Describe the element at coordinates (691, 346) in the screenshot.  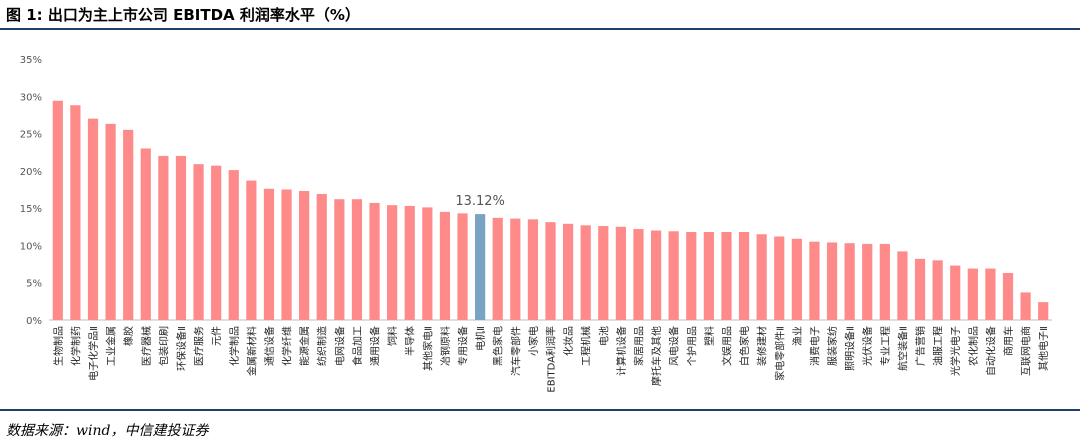
I see `category-label: 个护用品` at that location.